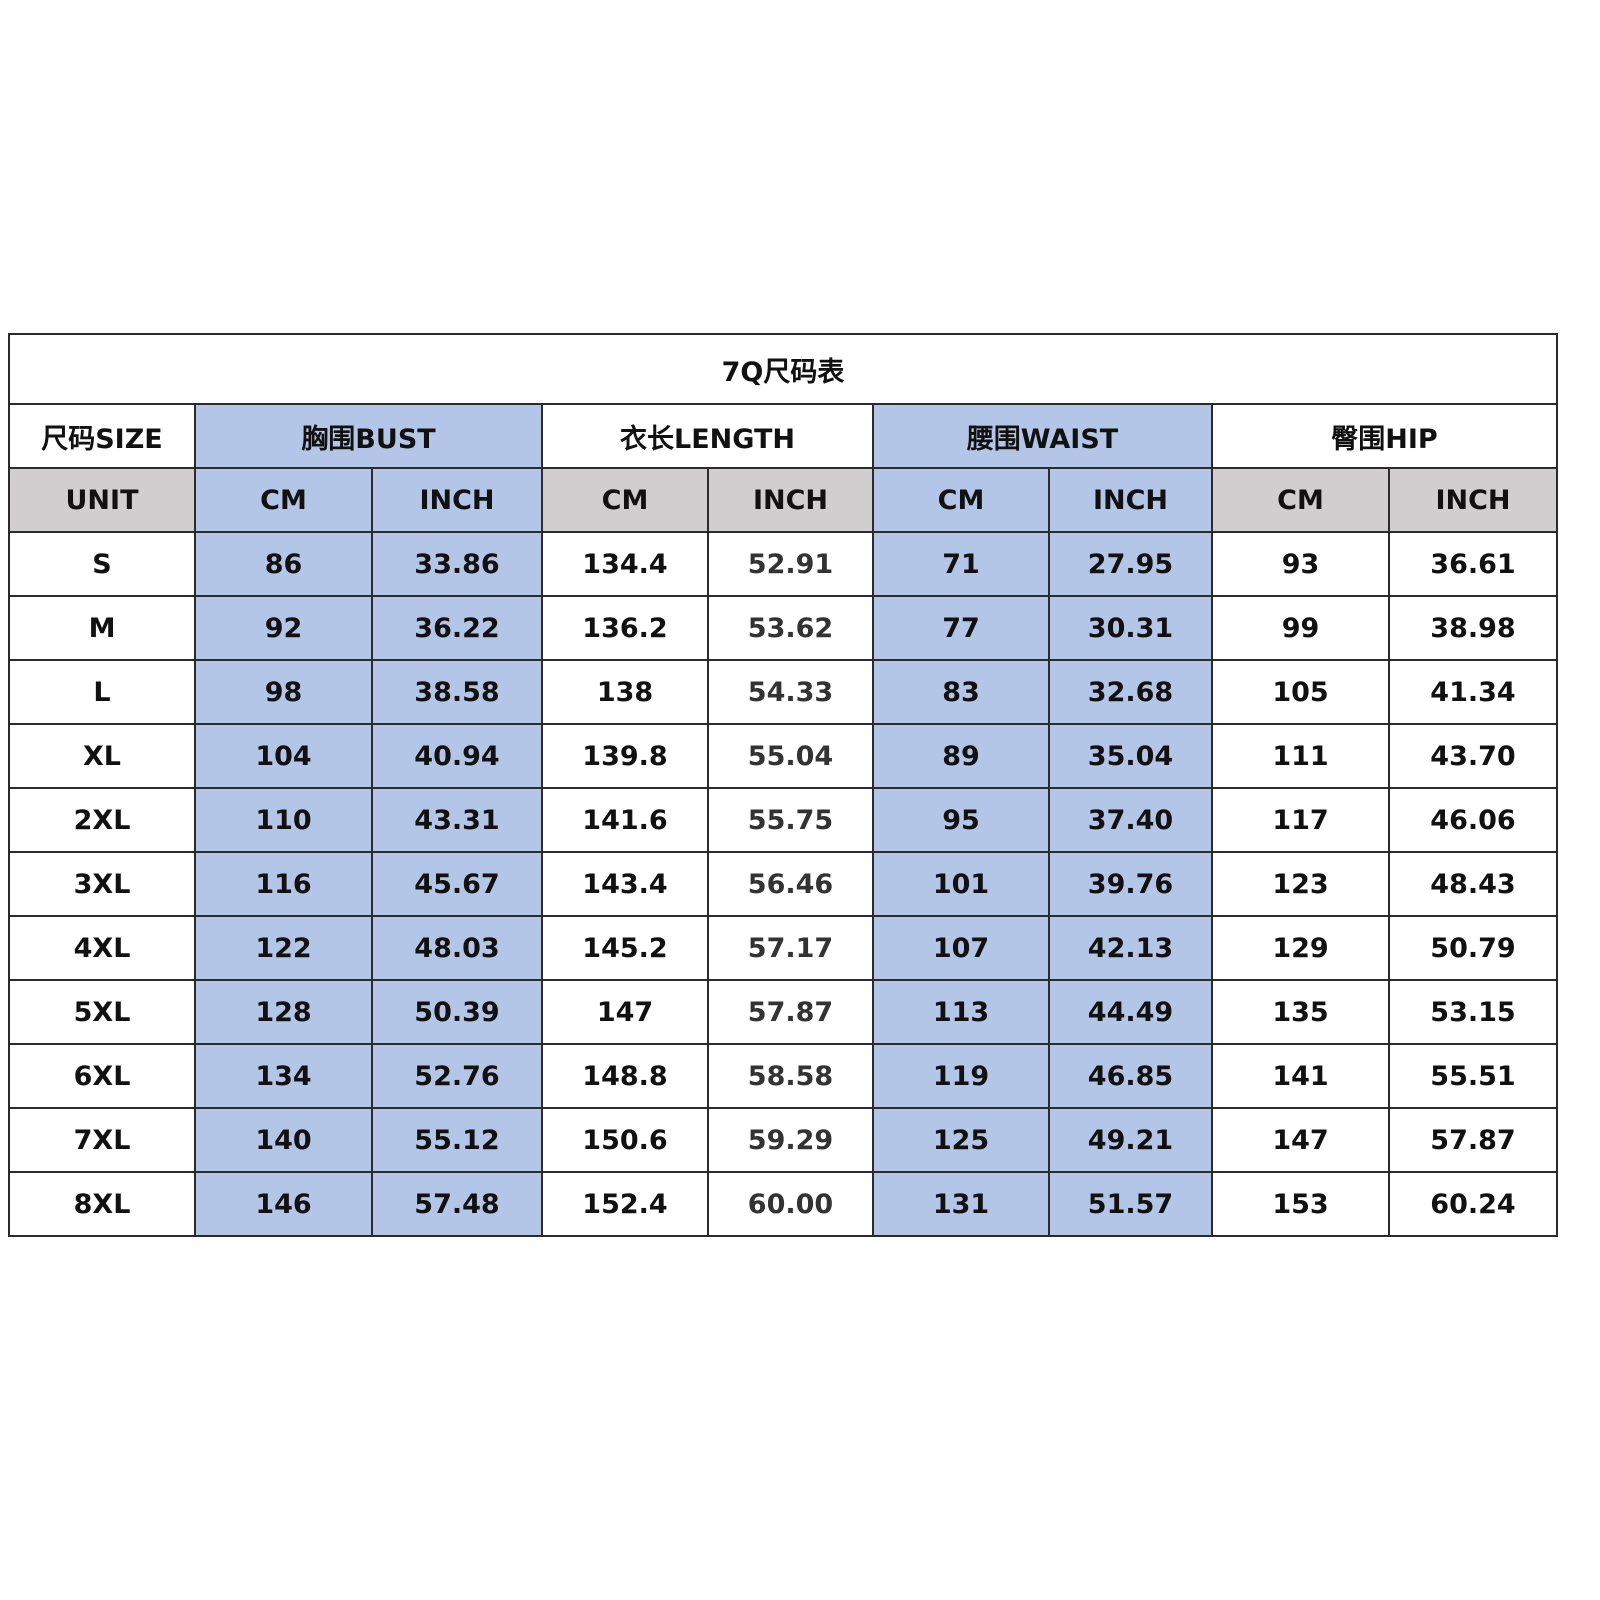  Describe the element at coordinates (1300, 756) in the screenshot. I see `cell-hip-cm: 111` at that location.